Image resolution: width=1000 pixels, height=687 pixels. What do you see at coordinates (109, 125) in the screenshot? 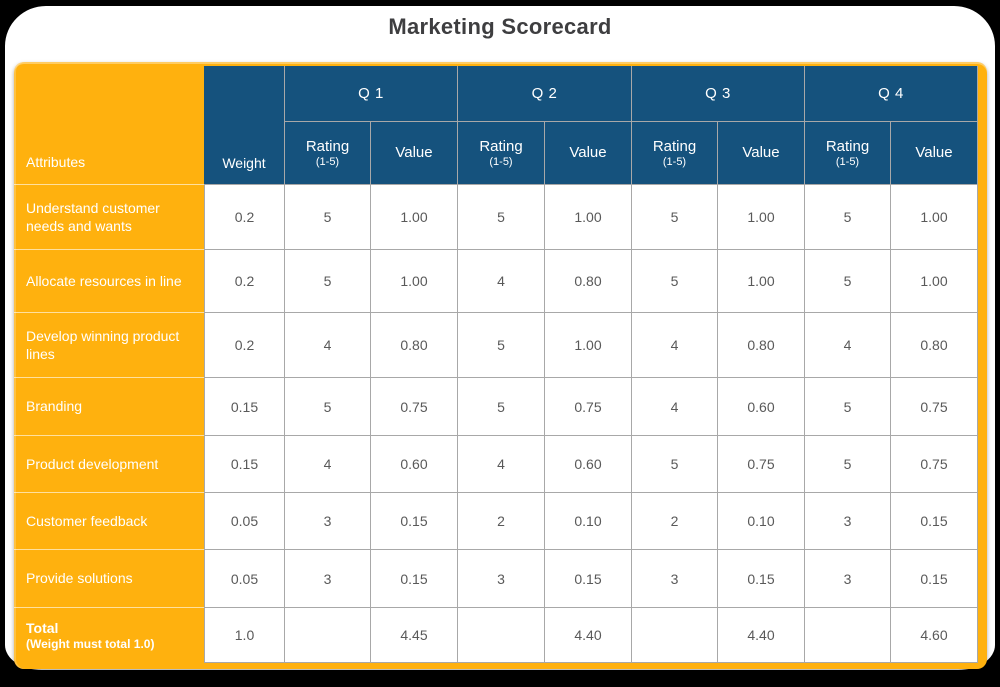
I see `attributes-header: Attributes` at bounding box center [109, 125].